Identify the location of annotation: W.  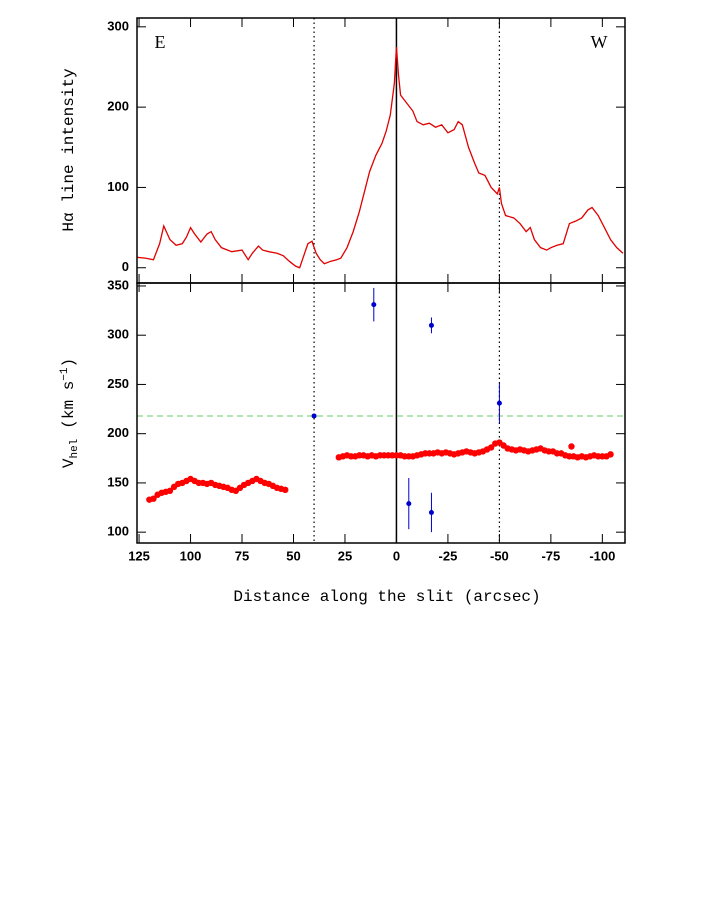
(599, 42).